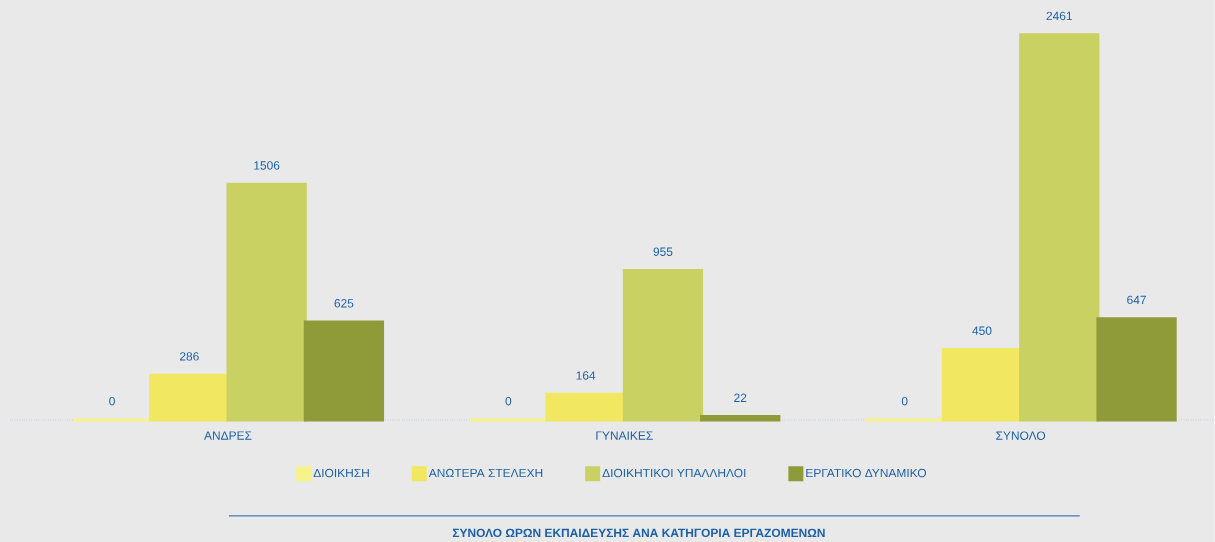 This screenshot has height=542, width=1215. What do you see at coordinates (740, 397) in the screenshot?
I see `data-label: 22` at bounding box center [740, 397].